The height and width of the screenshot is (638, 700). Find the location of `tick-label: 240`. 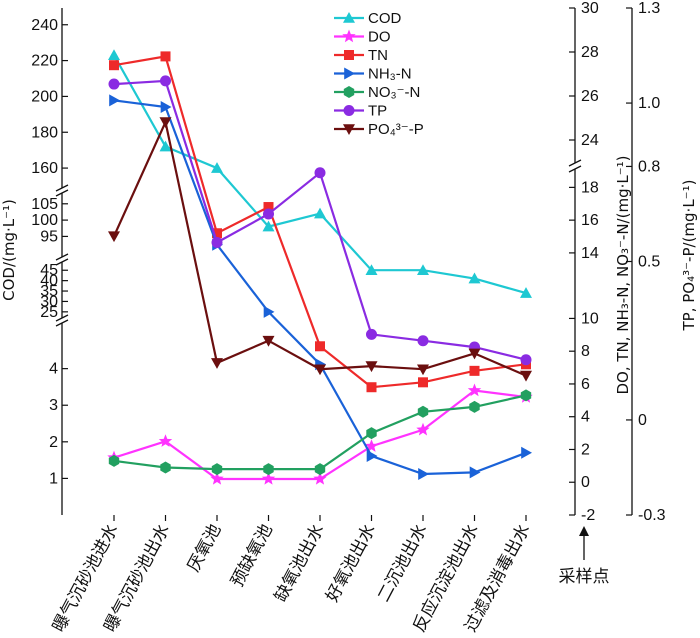

tick-label: 240 is located at coordinates (44, 25).